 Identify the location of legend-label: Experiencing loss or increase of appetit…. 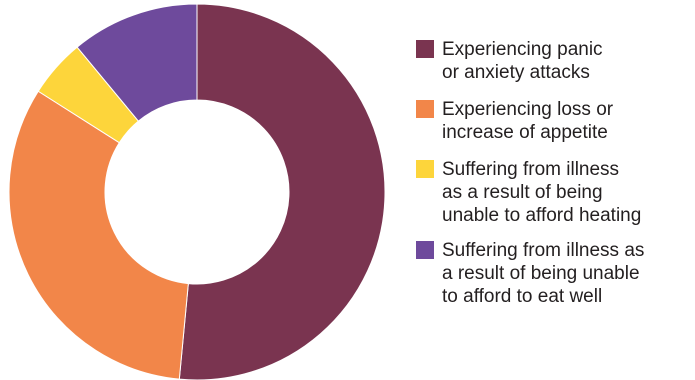
(528, 121).